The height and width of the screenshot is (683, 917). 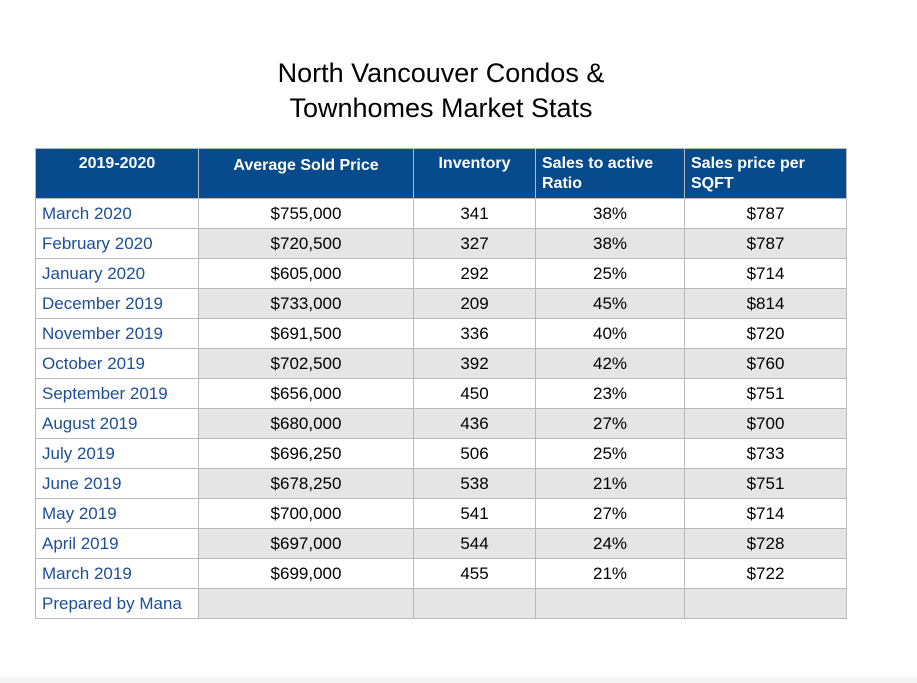 I want to click on table-row: January 2020 $605,000 292 25% $714, so click(x=441, y=273).